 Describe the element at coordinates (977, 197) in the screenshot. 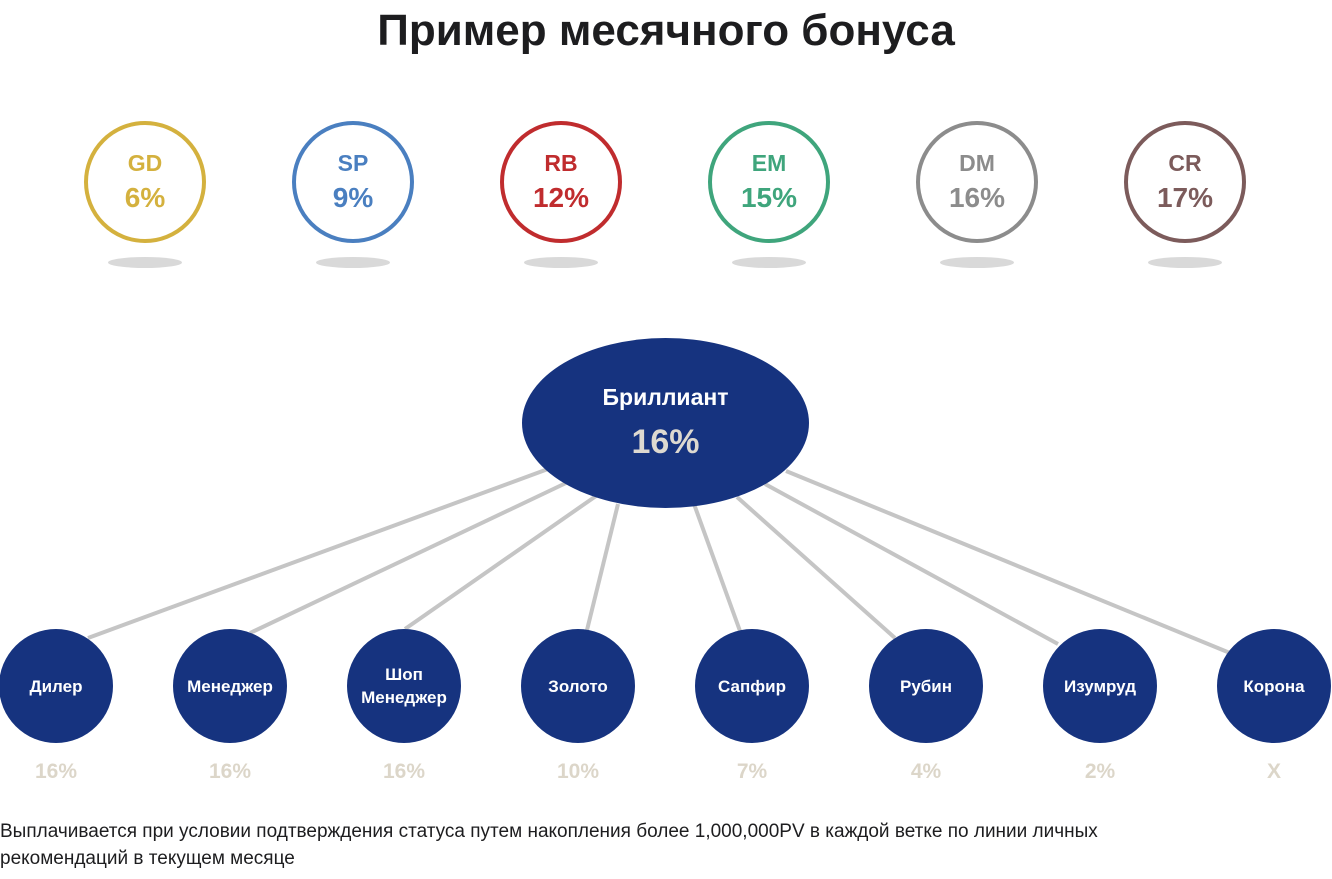

I see `level-percent: 16%` at that location.